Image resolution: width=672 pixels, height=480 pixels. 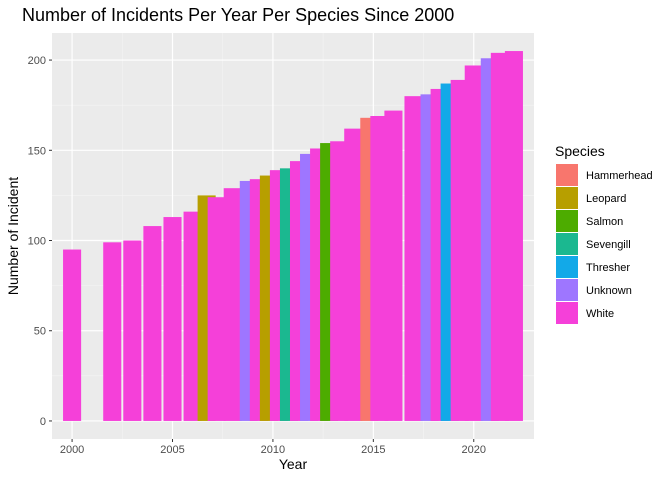 I want to click on x-tick-label: 2020, so click(x=474, y=450).